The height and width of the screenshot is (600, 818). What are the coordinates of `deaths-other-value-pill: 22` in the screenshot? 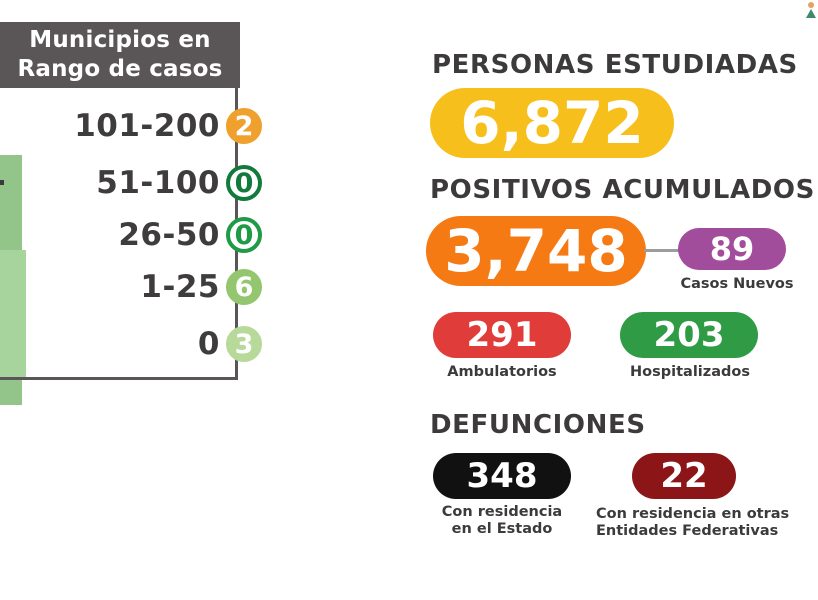 It's located at (684, 476).